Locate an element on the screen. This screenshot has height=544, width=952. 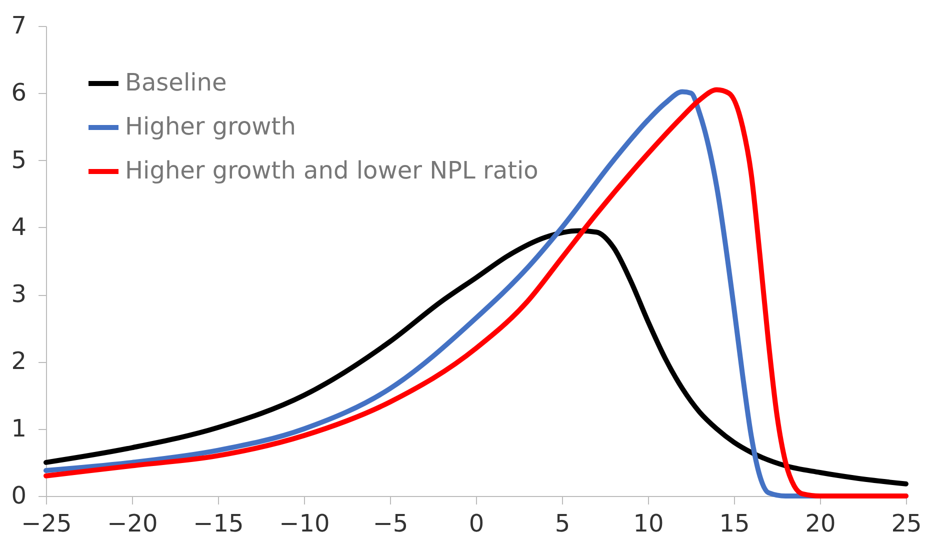
legend-label: Higher growth is located at coordinates (210, 126).